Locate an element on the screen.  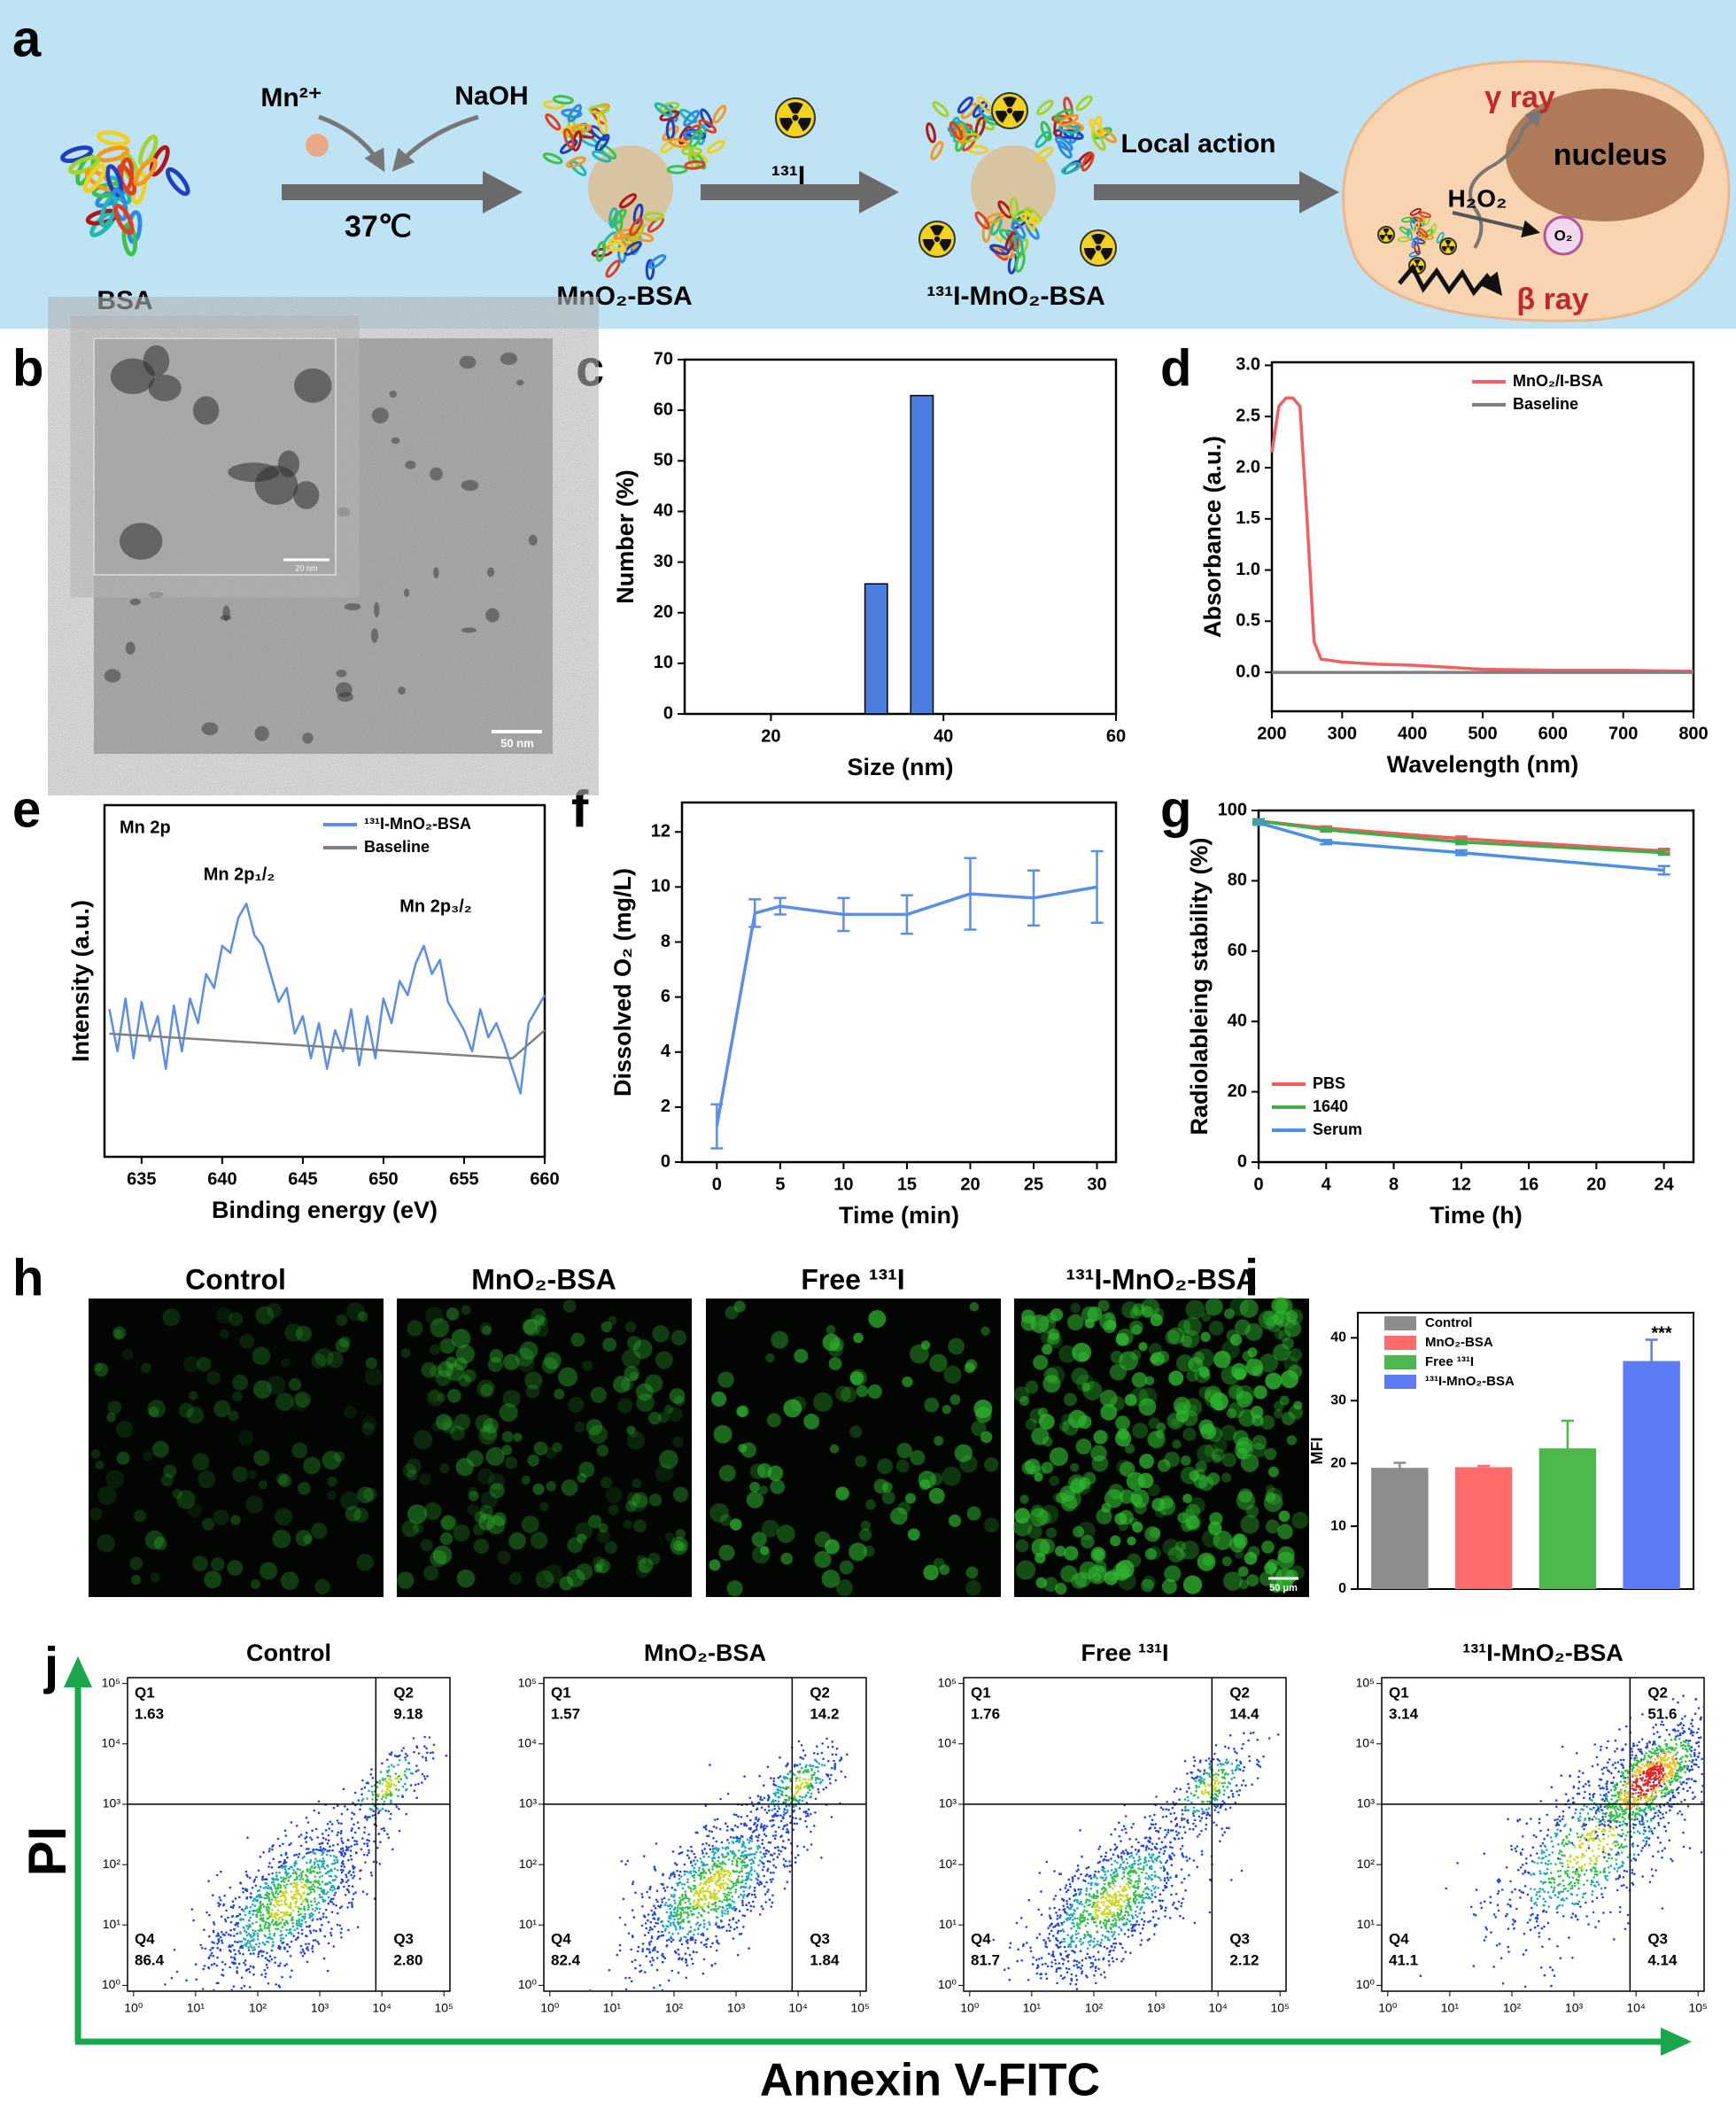
y-tick-label: 2.5 is located at coordinates (1248, 416).